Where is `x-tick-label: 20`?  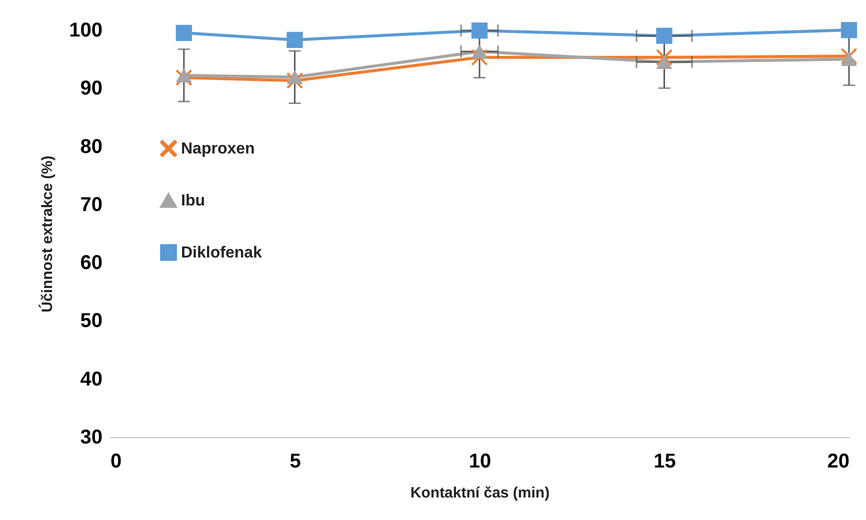 x-tick-label: 20 is located at coordinates (838, 461).